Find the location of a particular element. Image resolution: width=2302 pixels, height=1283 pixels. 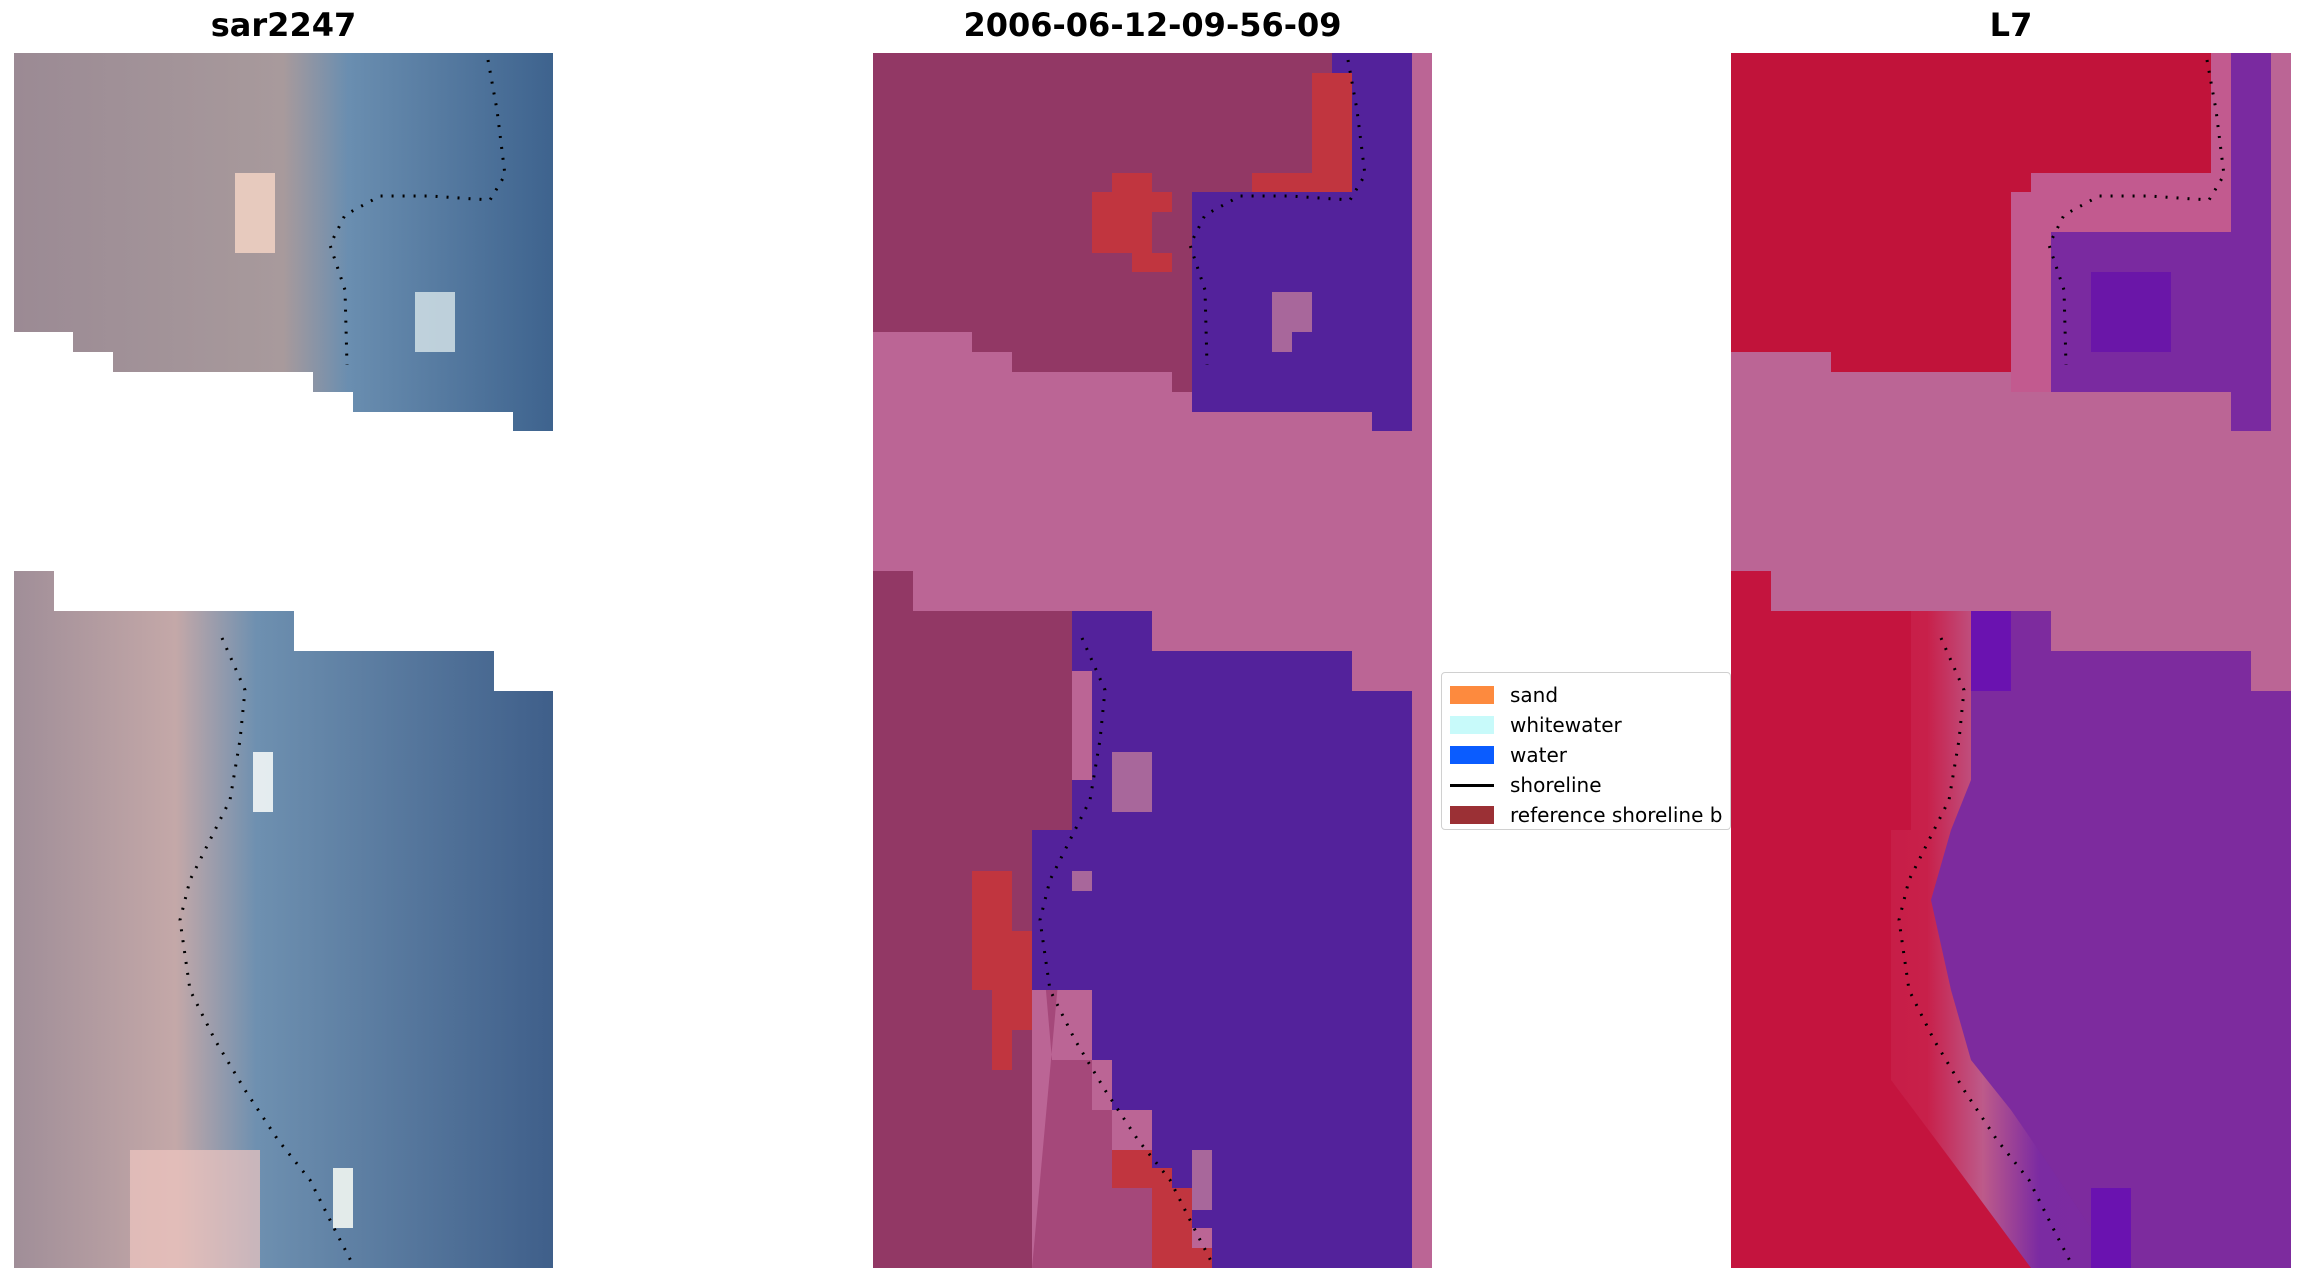

panel-title-classification: 2006-06-12-09-56-09 is located at coordinates (1152, 25).